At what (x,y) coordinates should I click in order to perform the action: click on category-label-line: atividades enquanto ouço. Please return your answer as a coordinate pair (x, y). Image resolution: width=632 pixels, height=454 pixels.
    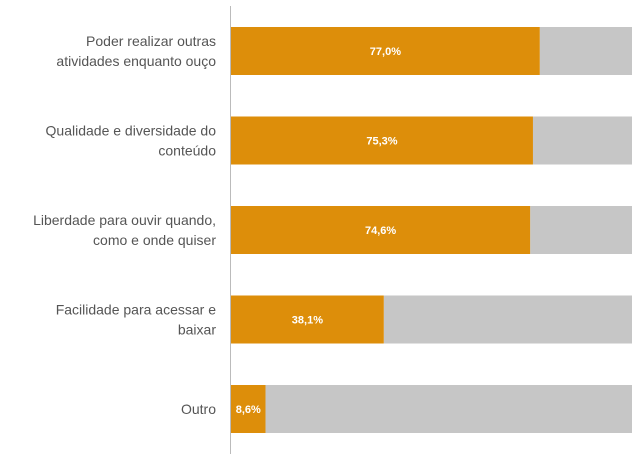
    Looking at the image, I should click on (136, 61).